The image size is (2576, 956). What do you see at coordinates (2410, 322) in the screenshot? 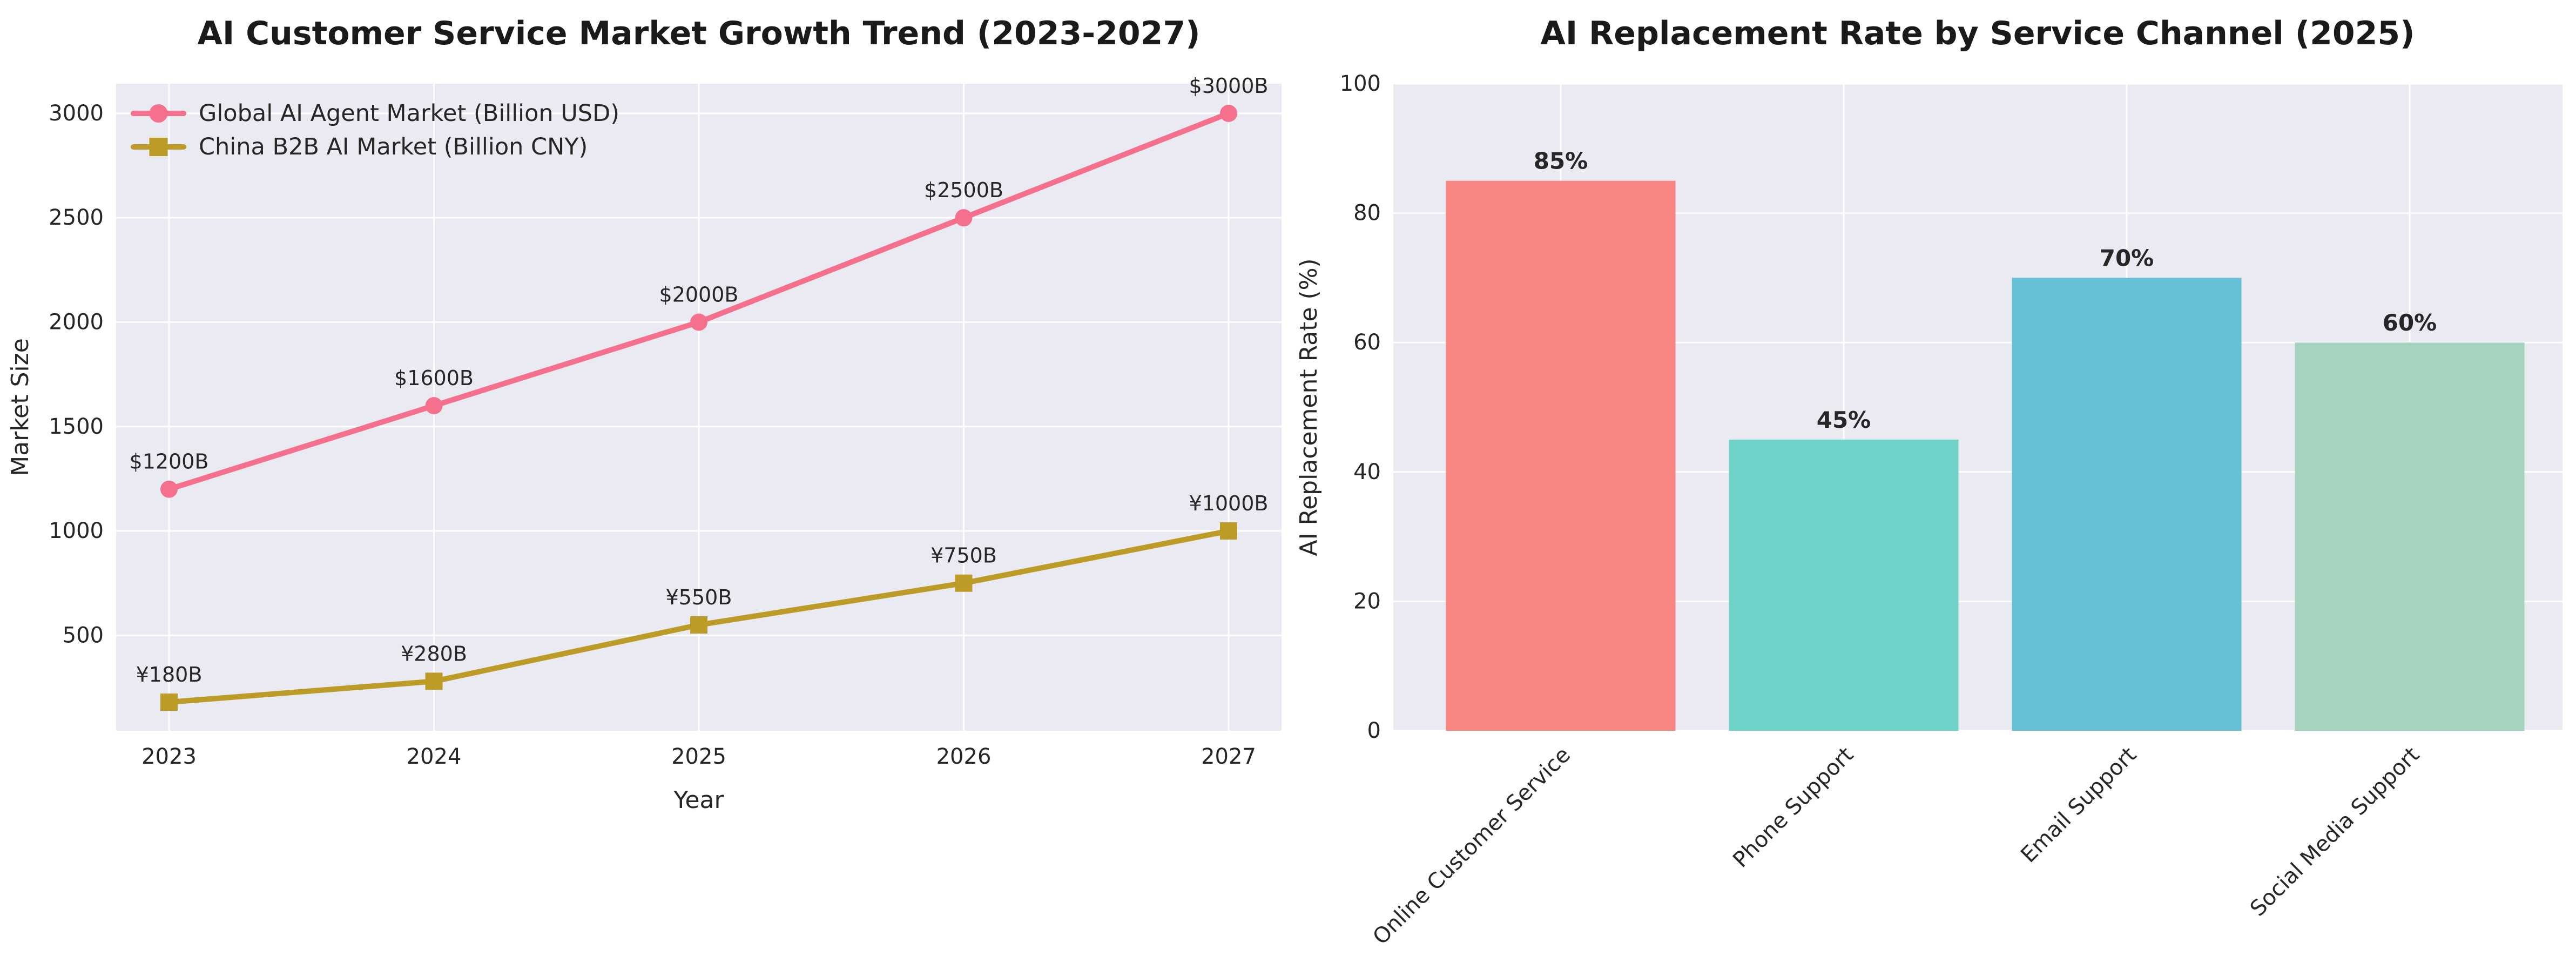
I see `bar-value-label: 60%` at bounding box center [2410, 322].